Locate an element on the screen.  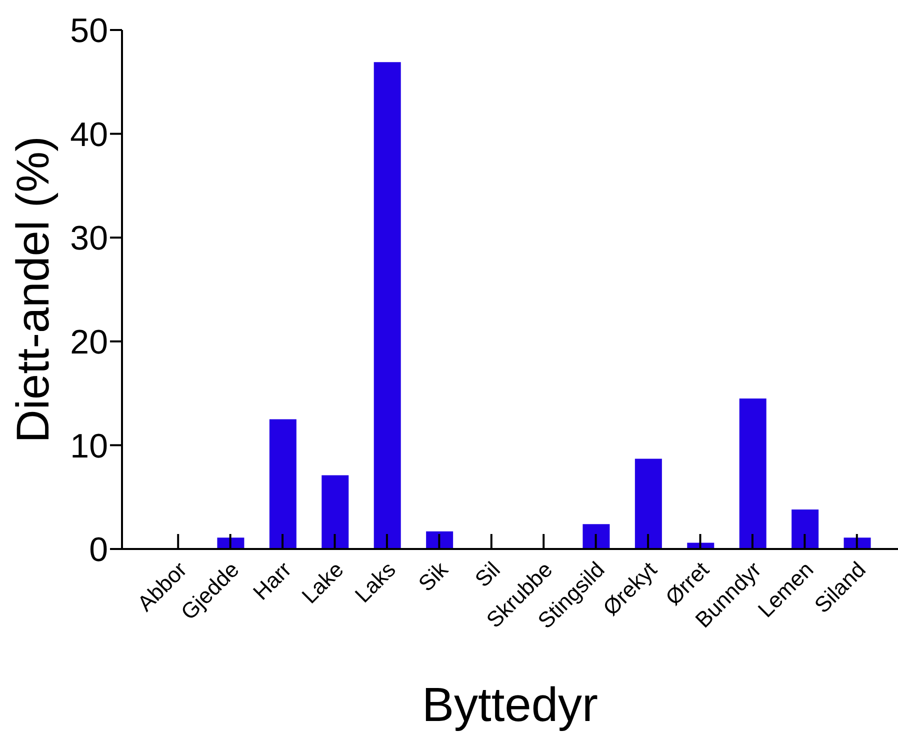
x-tick-label: Harr is located at coordinates (272, 580).